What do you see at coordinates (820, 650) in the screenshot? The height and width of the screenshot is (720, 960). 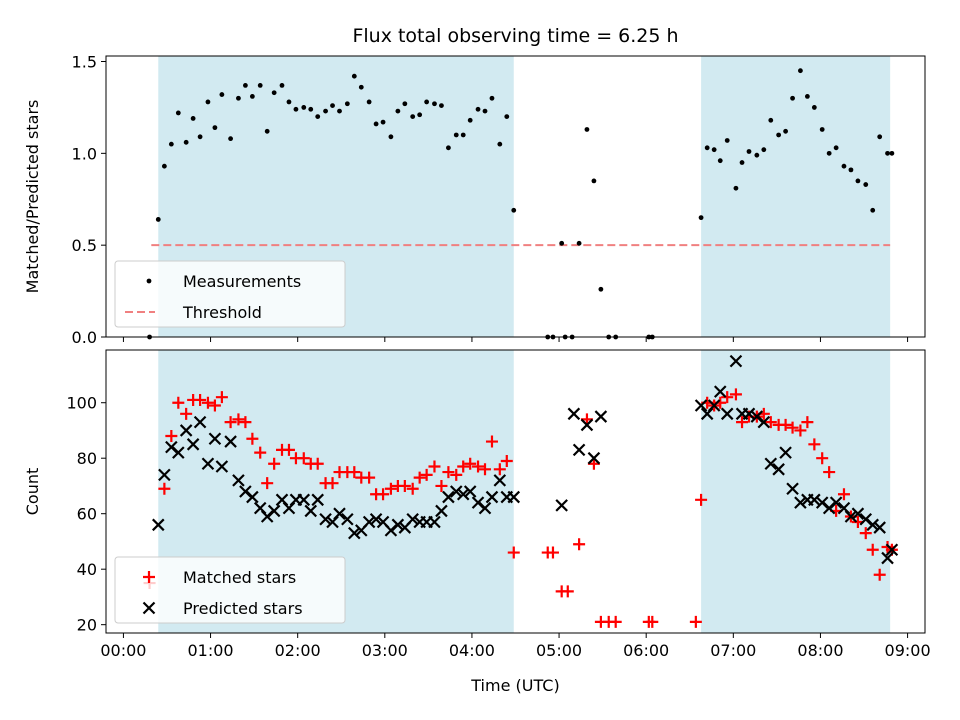 I see `x-tick-label: 08:00` at bounding box center [820, 650].